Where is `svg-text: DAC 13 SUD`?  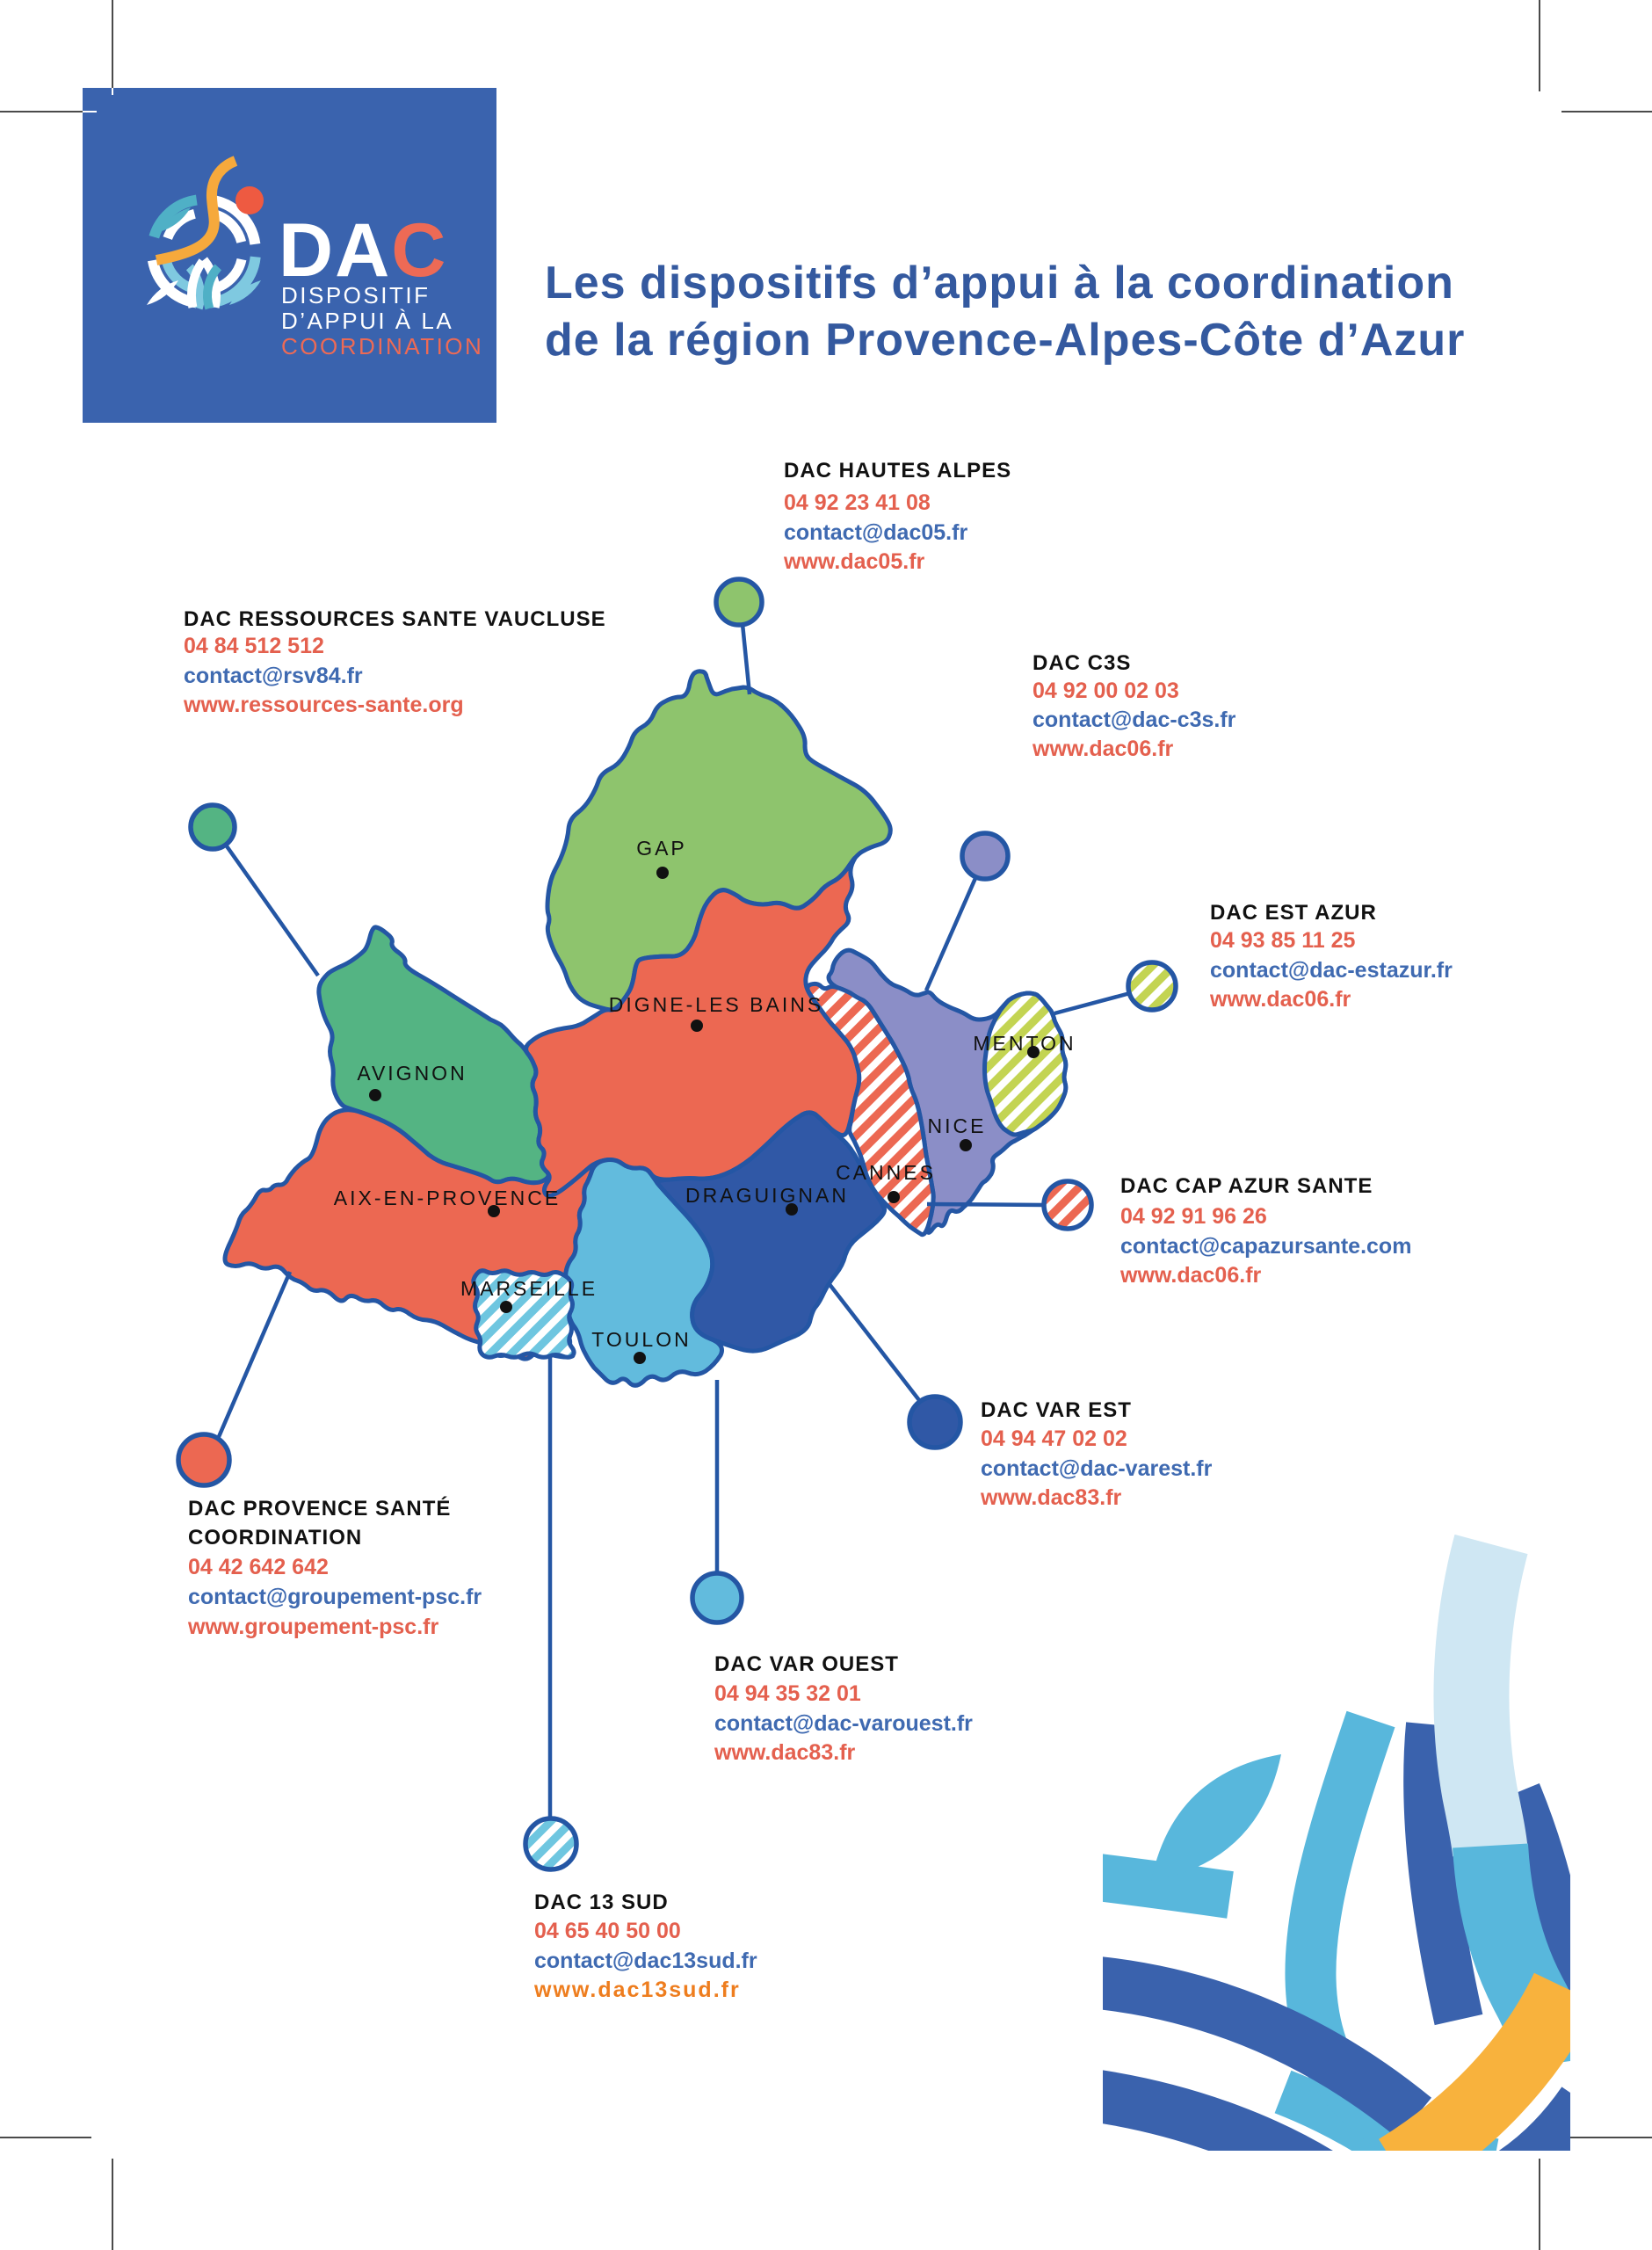 svg-text: DAC 13 SUD is located at coordinates (602, 1902).